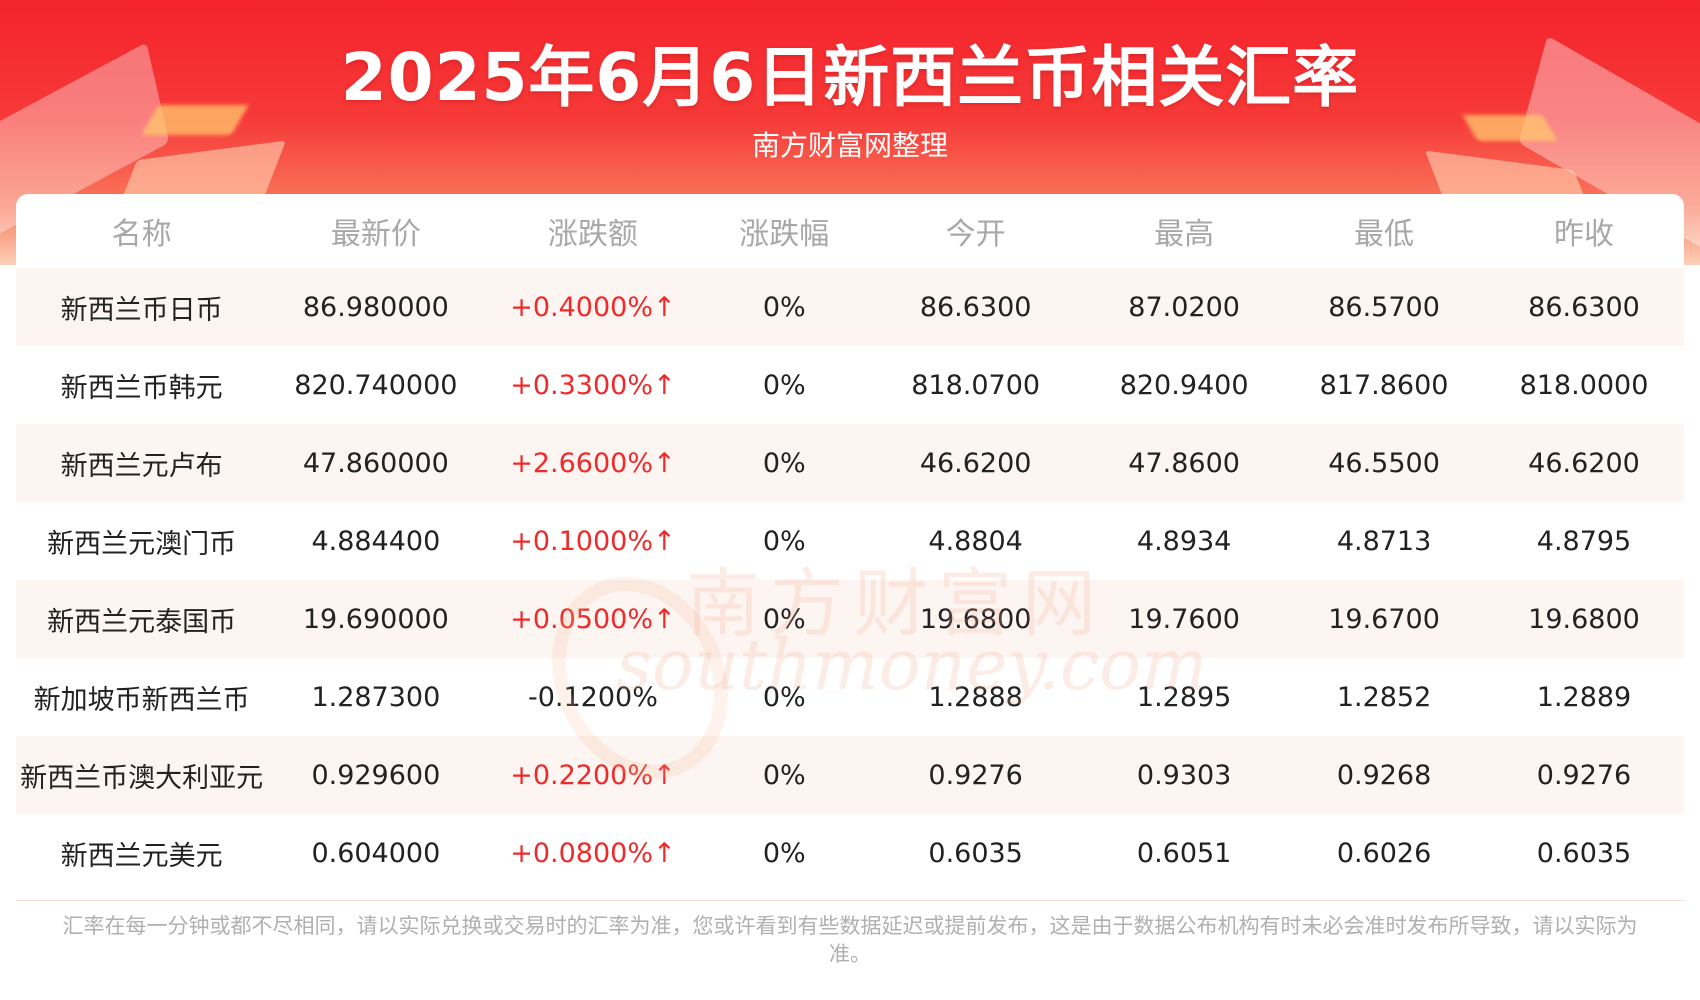  I want to click on cell-open: 86.6300, so click(976, 307).